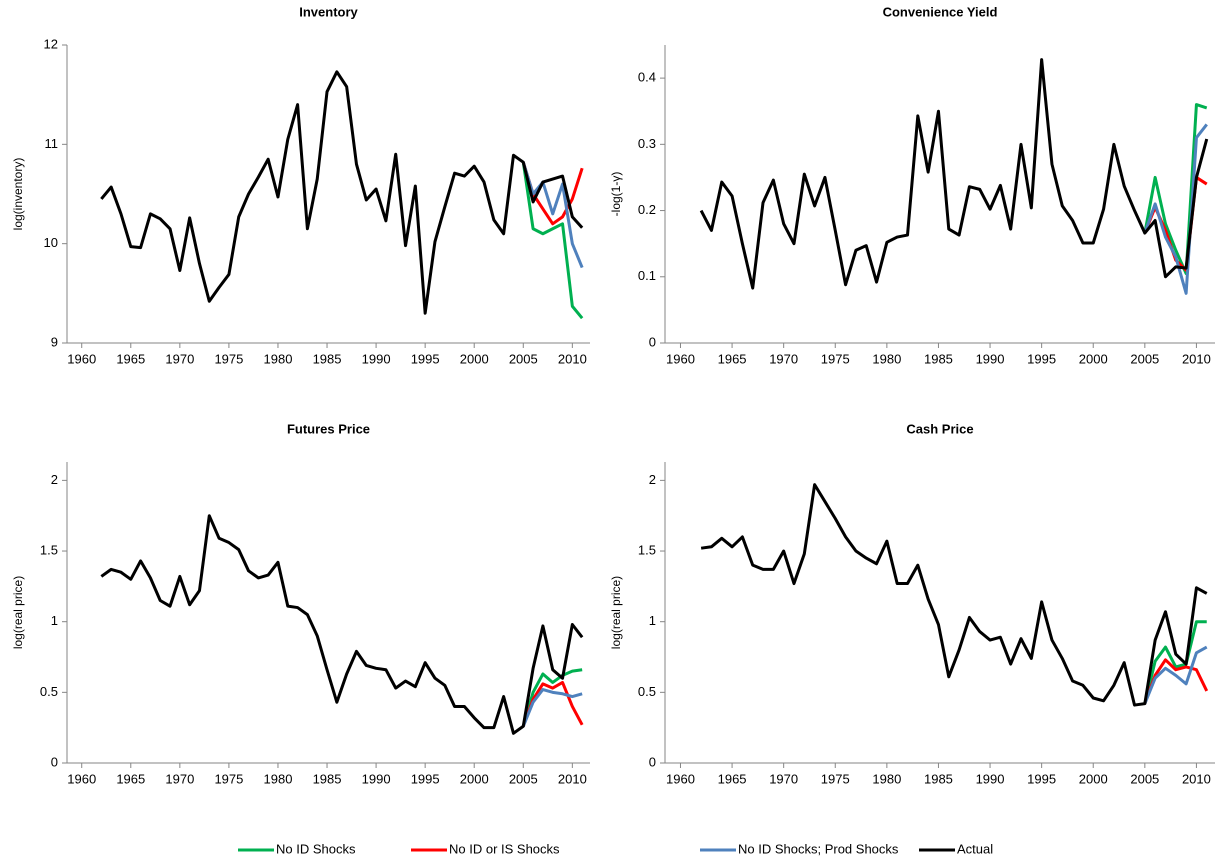  I want to click on y-axis-label: -log(1-γ), so click(616, 194).